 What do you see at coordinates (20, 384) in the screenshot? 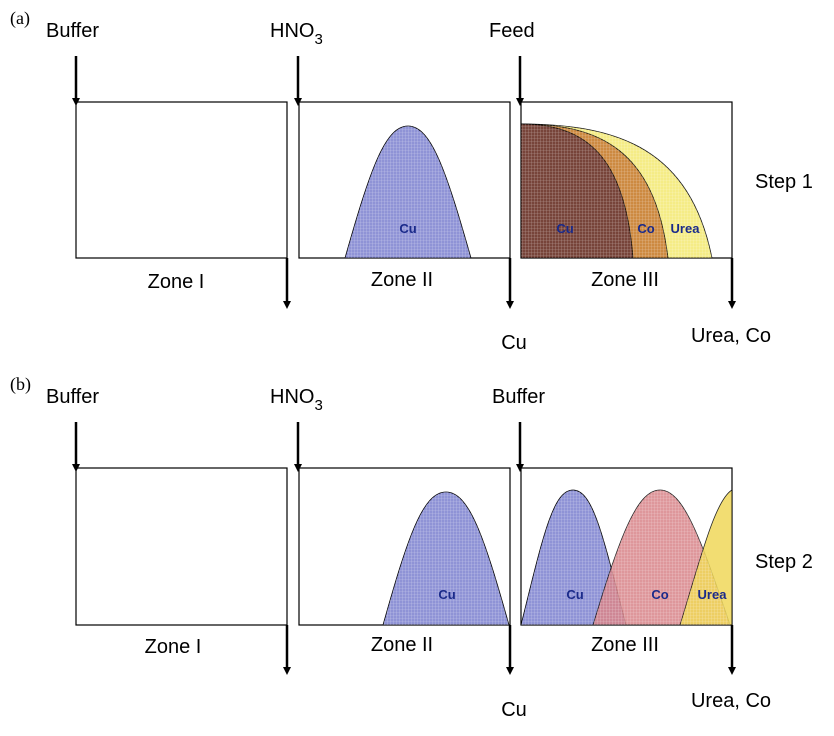
I see `panel-label: (b)` at bounding box center [20, 384].